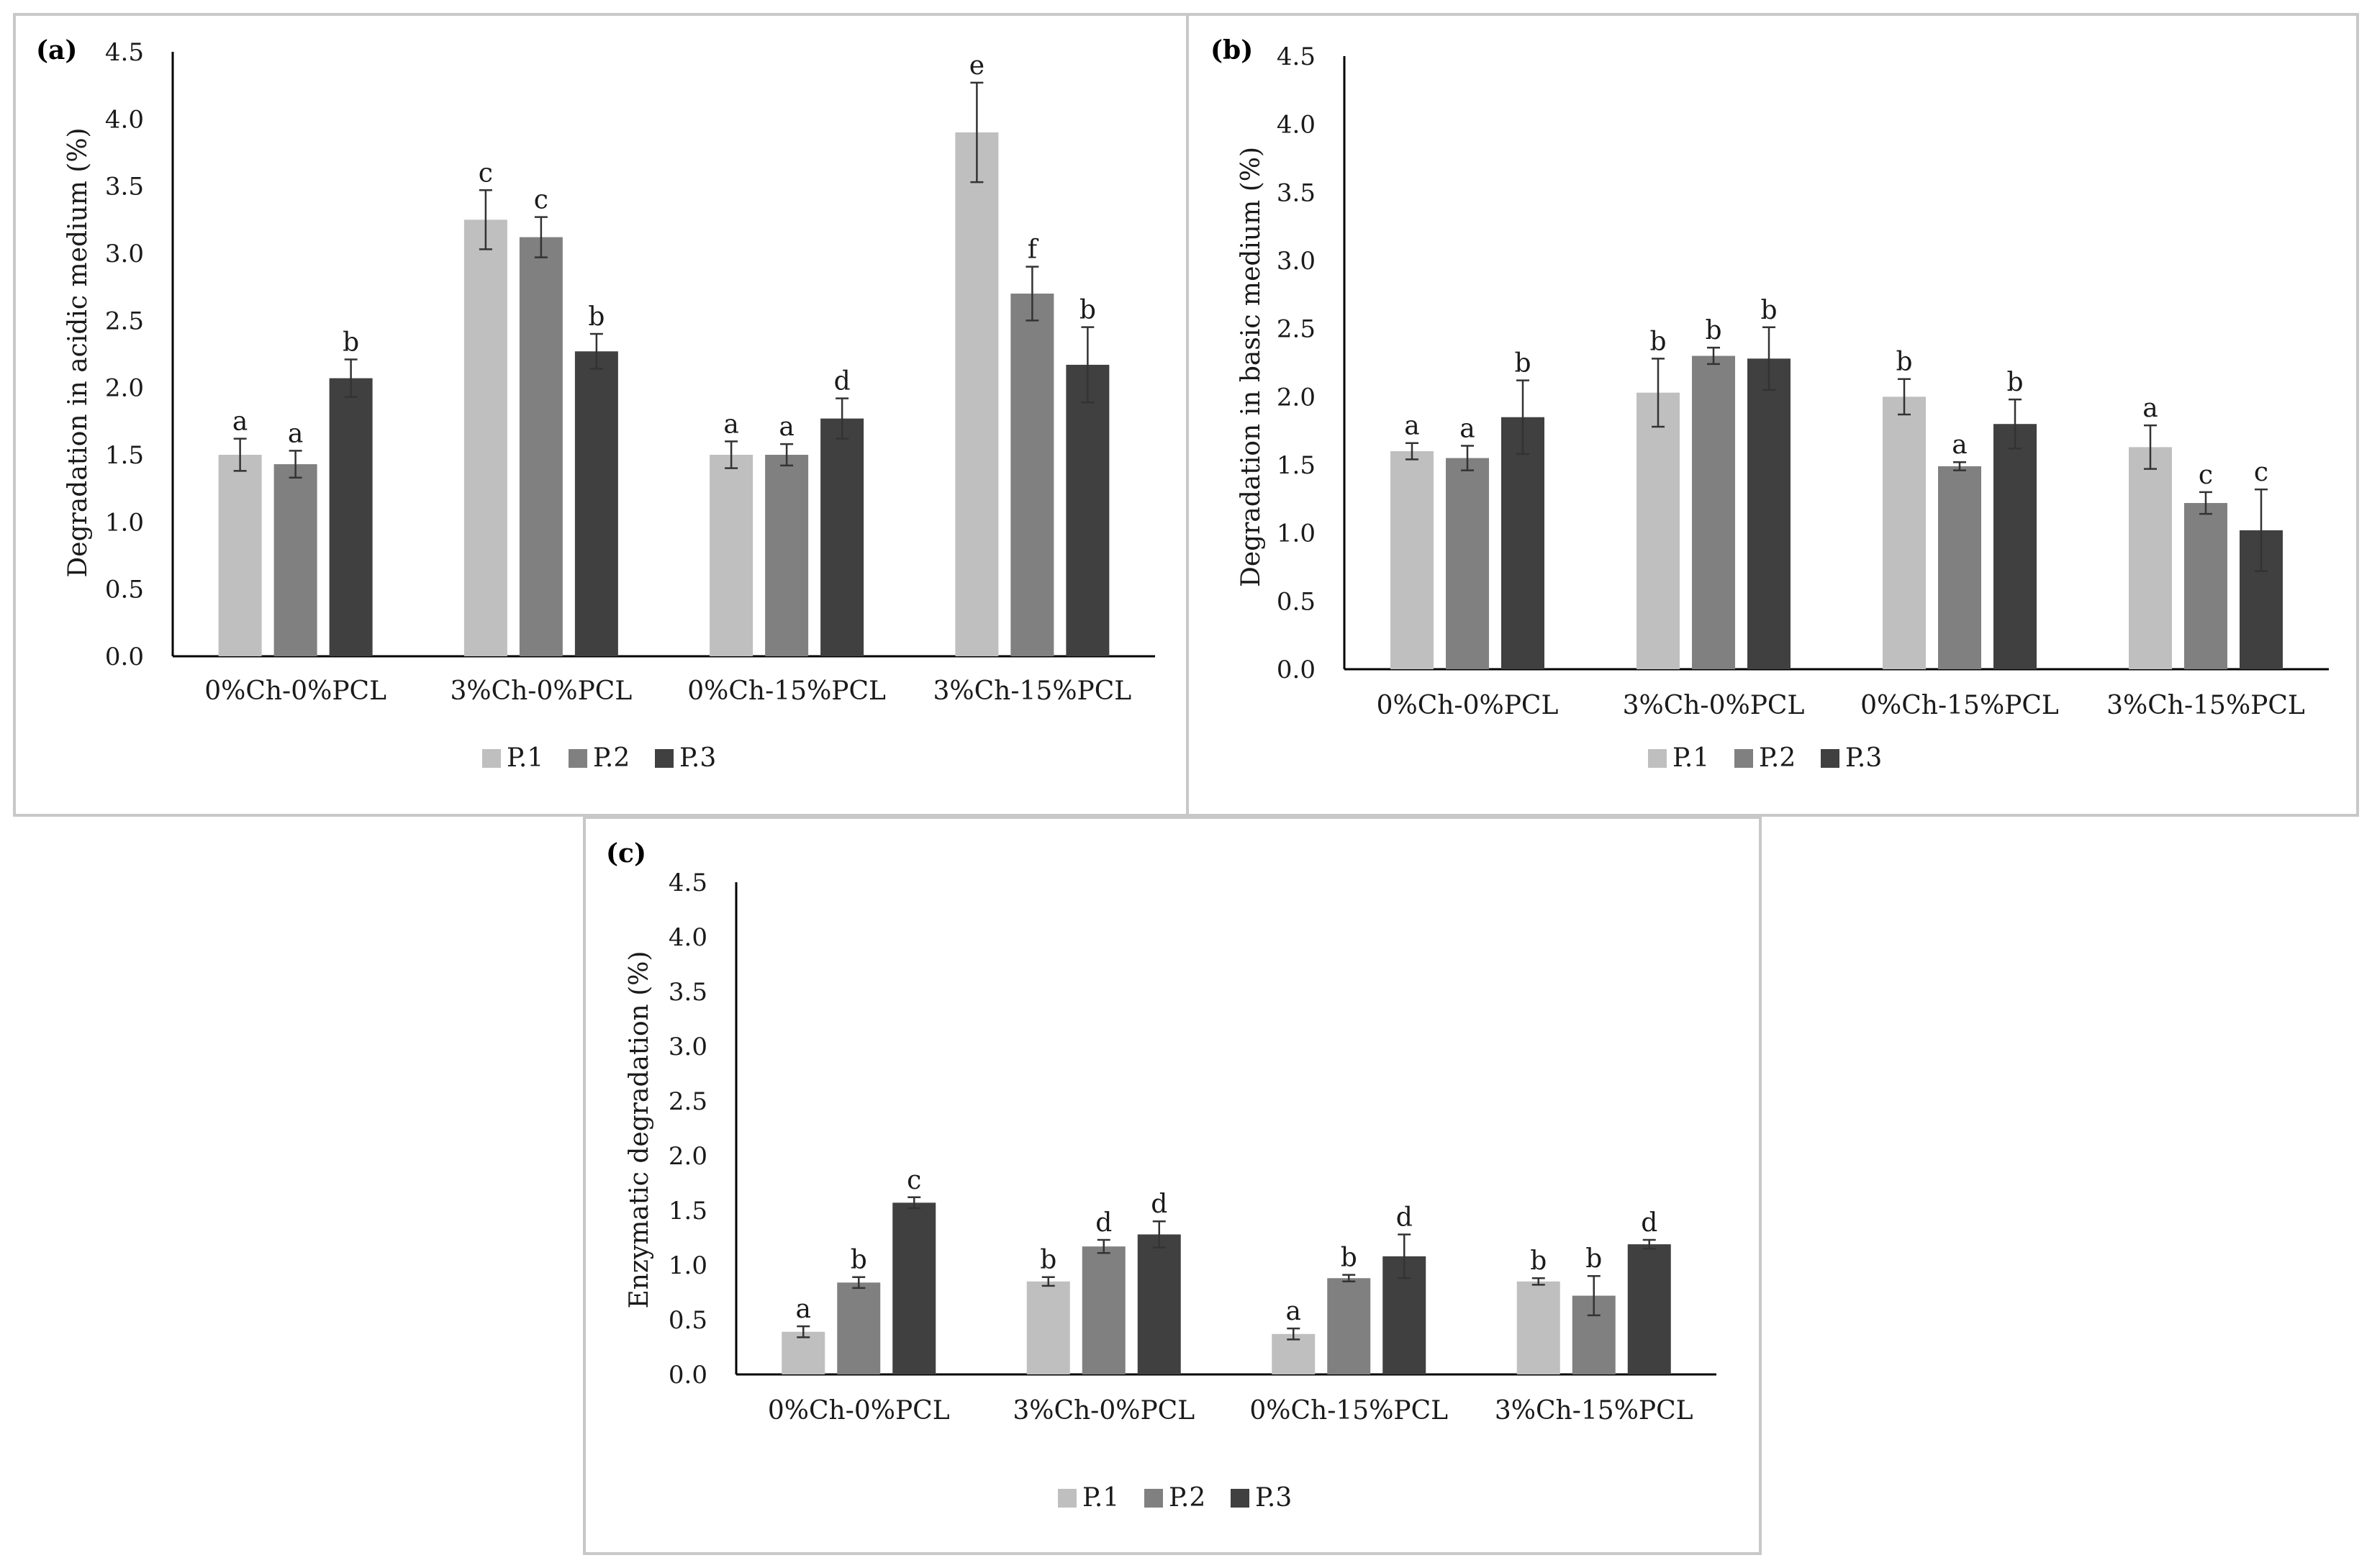 This screenshot has height=1568, width=2372. What do you see at coordinates (688, 1101) in the screenshot?
I see `panel-c-y-tick-label: 2.5` at bounding box center [688, 1101].